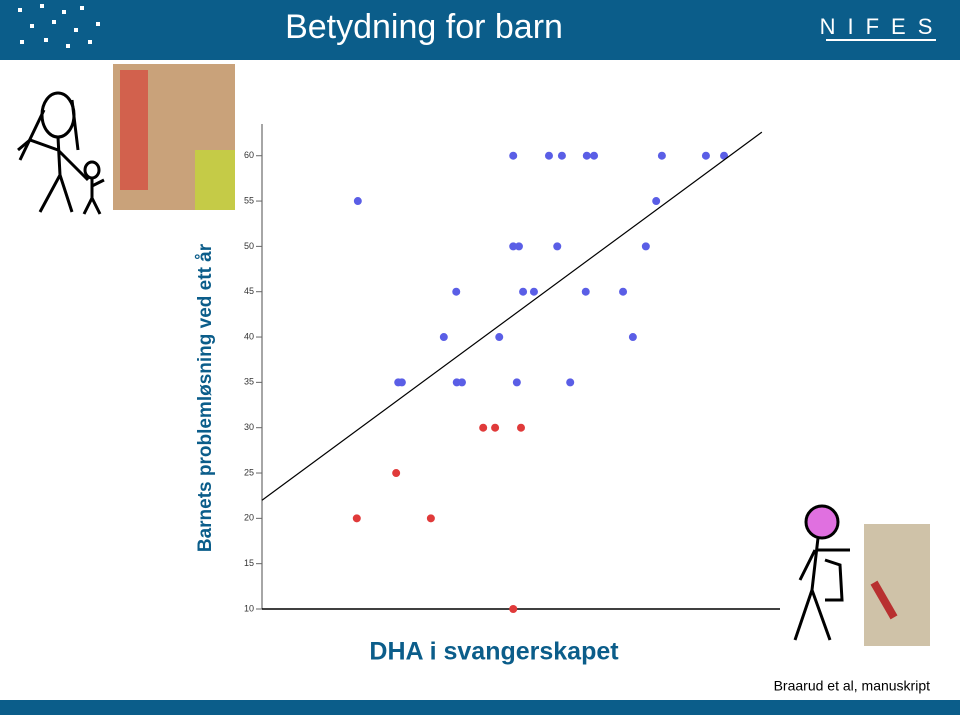 This screenshot has height=720, width=960. What do you see at coordinates (61, 153) in the screenshot?
I see `stick-figure-left` at bounding box center [61, 153].